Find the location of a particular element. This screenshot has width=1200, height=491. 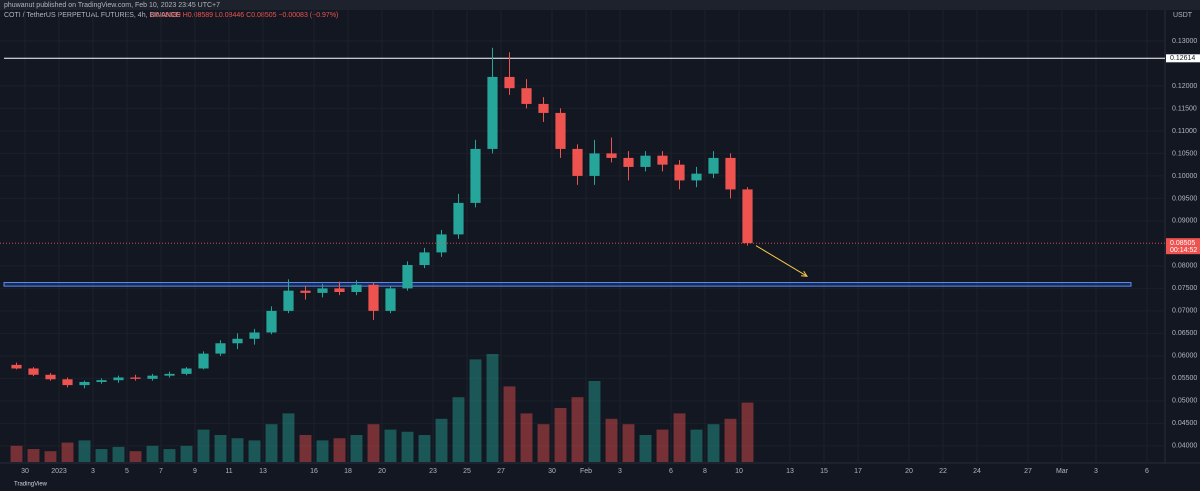

countdown: 00:14:52 is located at coordinates (1183, 250).